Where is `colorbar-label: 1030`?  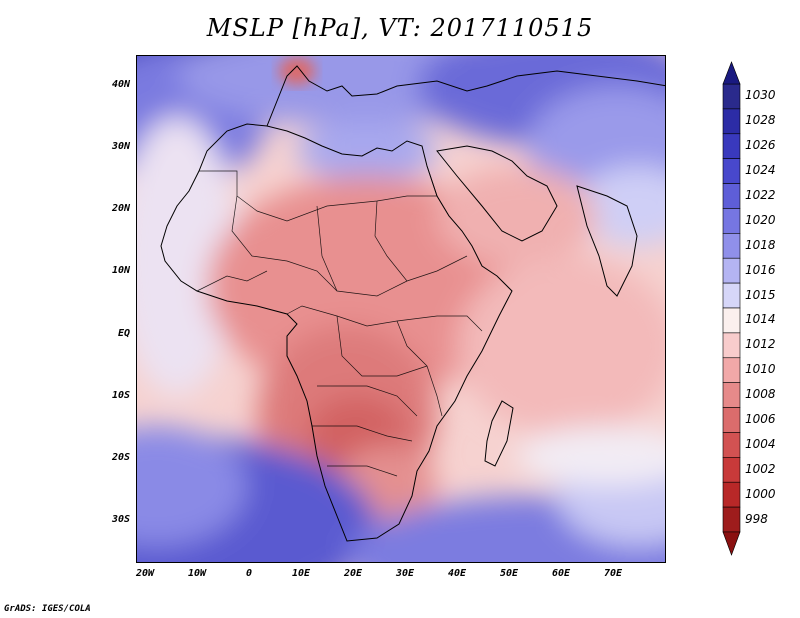
colorbar-label: 1030 is located at coordinates (760, 95).